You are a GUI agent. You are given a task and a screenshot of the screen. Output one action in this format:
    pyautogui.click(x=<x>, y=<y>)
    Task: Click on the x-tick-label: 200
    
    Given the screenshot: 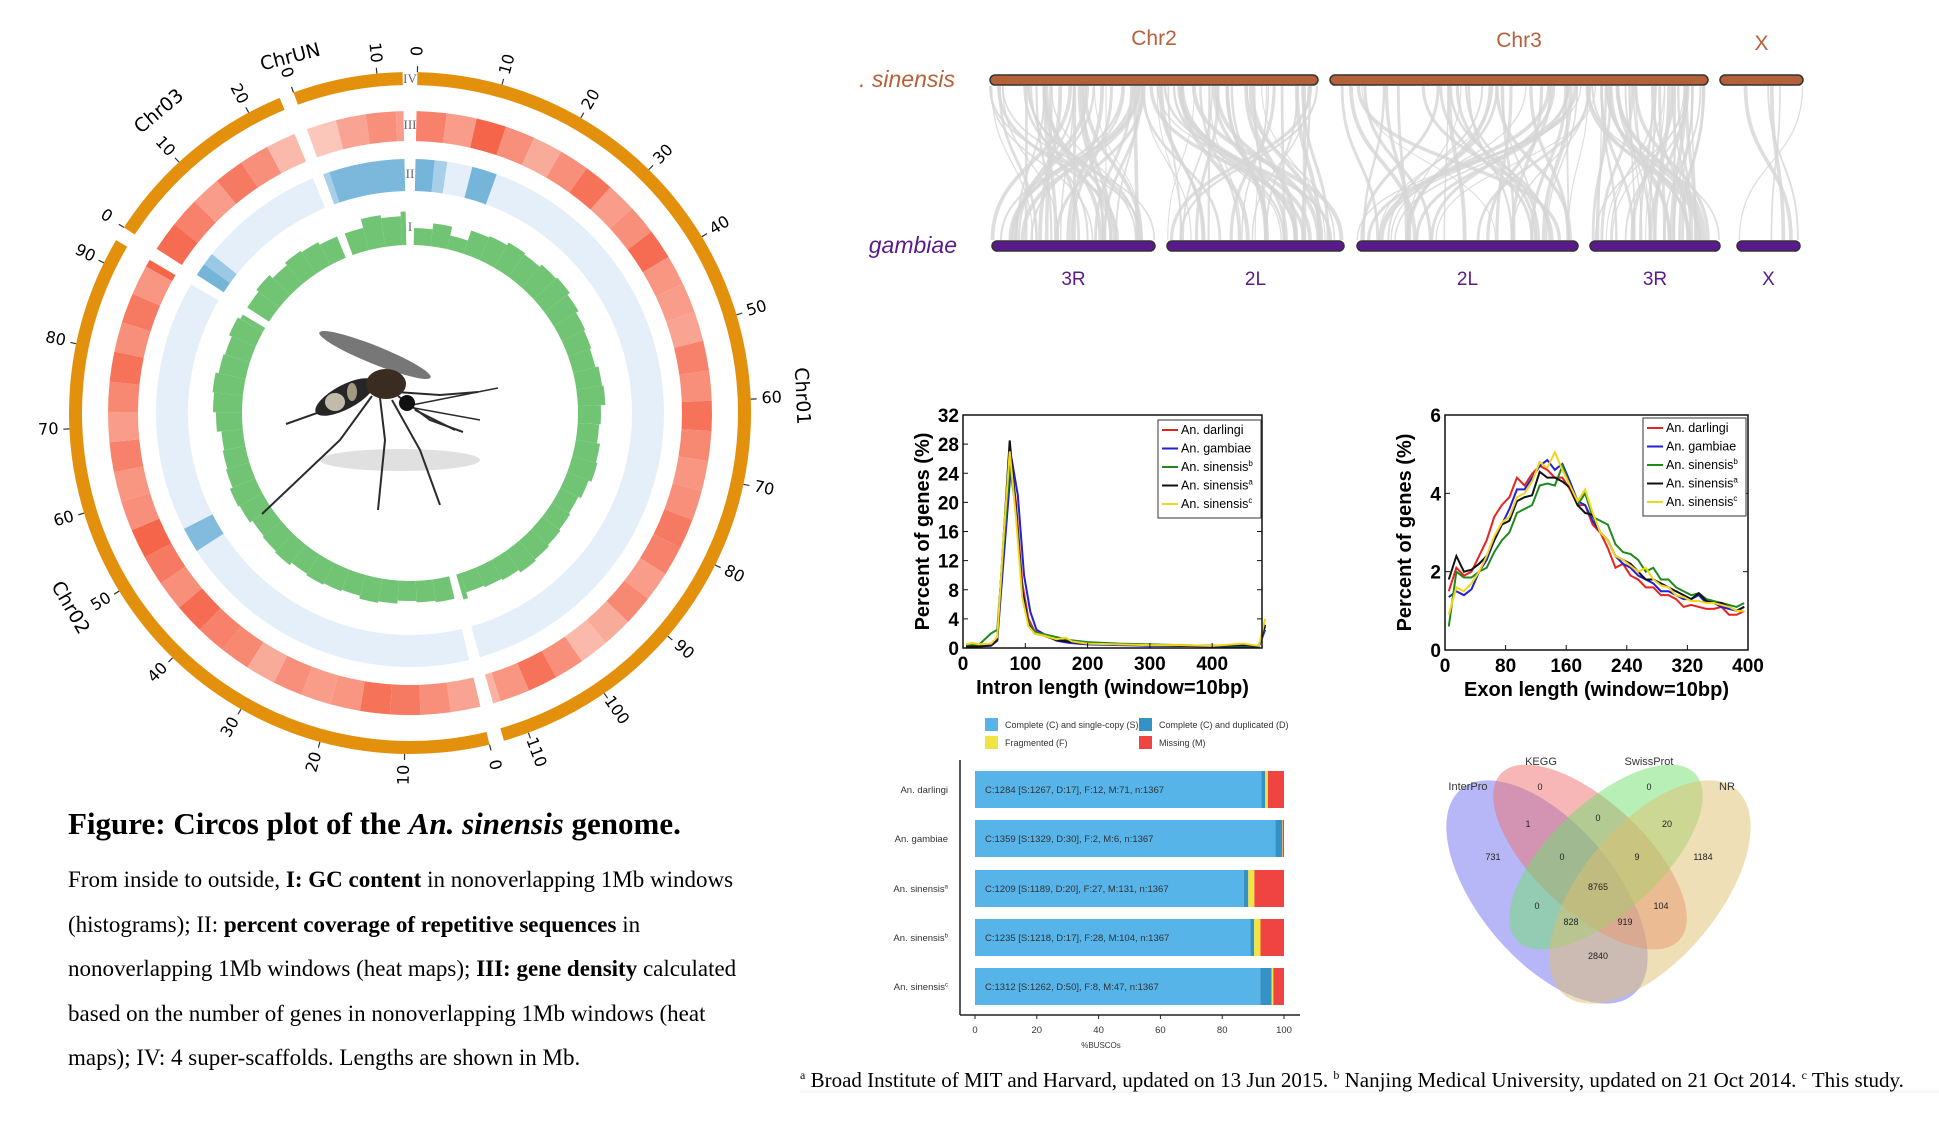 What is the action you would take?
    pyautogui.click(x=1088, y=664)
    